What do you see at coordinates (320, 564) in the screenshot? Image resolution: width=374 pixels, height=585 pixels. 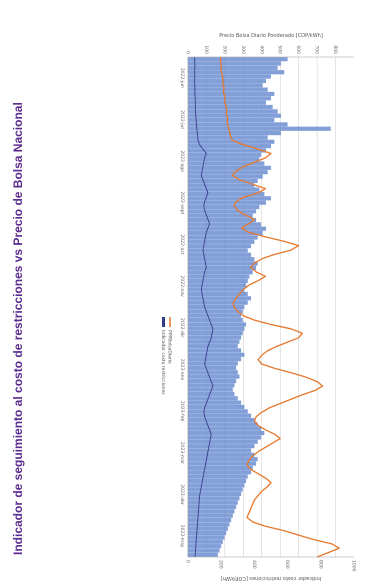 I see `y-right-tick-label: 800` at bounding box center [320, 564].